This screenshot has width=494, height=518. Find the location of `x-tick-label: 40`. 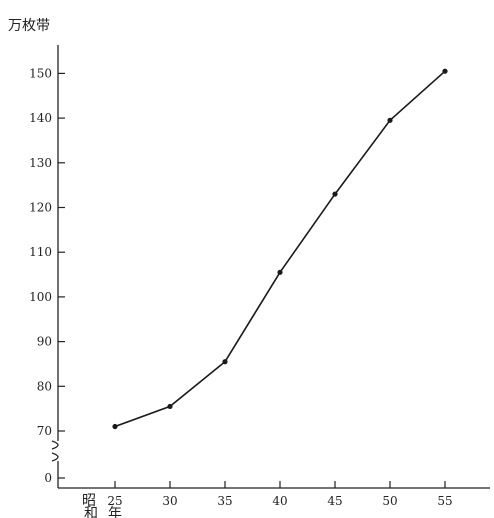

x-tick-label: 40 is located at coordinates (279, 501).